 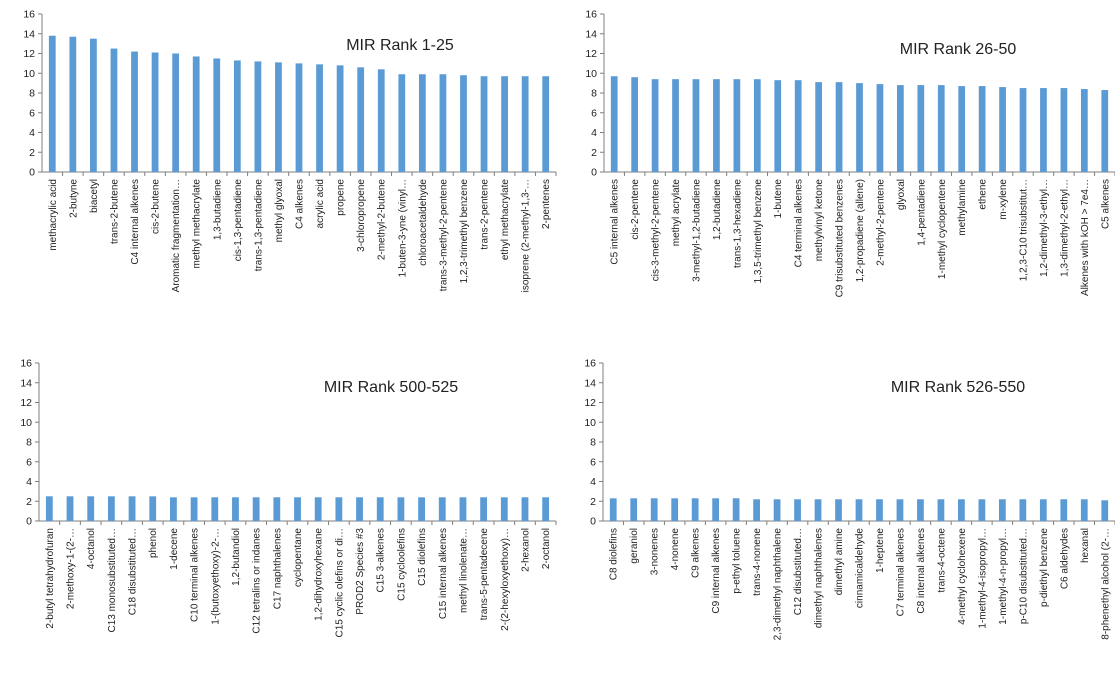 I want to click on x-tick-label: C12 tetralins or indanes, so click(x=257, y=581).